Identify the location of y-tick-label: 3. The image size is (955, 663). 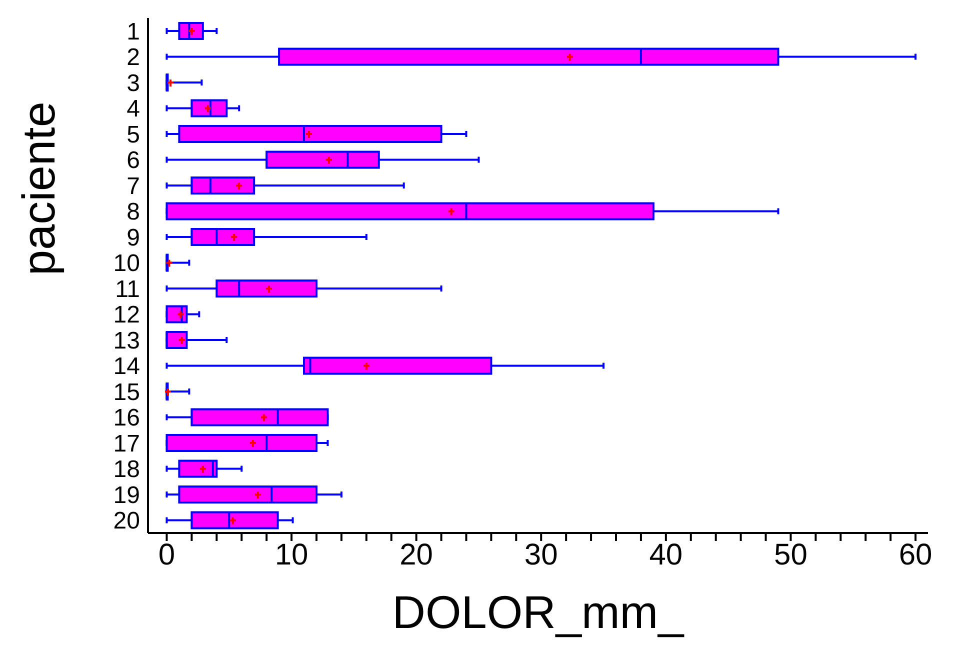
(133, 83).